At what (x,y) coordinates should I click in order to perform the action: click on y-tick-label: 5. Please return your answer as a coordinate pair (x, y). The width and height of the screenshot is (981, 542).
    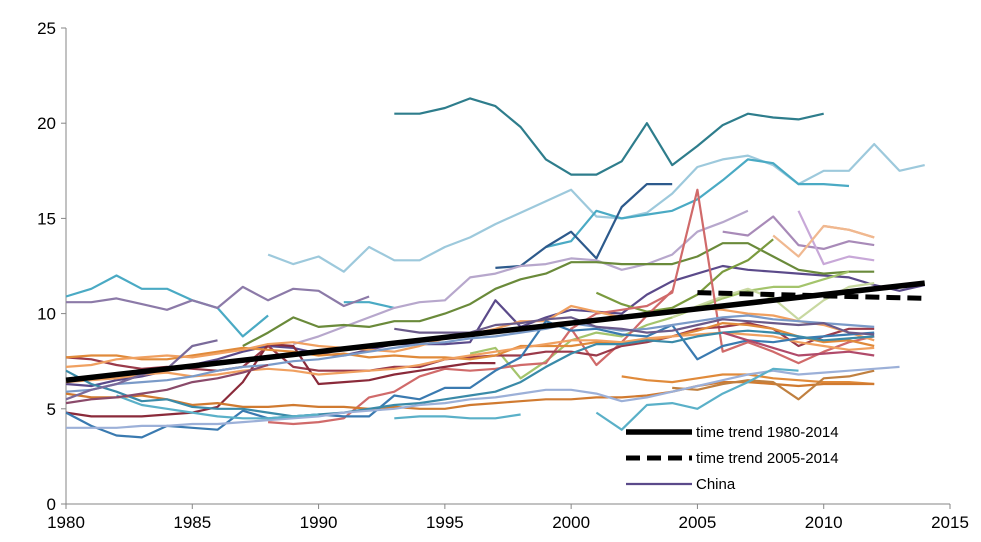
    Looking at the image, I should click on (51, 409).